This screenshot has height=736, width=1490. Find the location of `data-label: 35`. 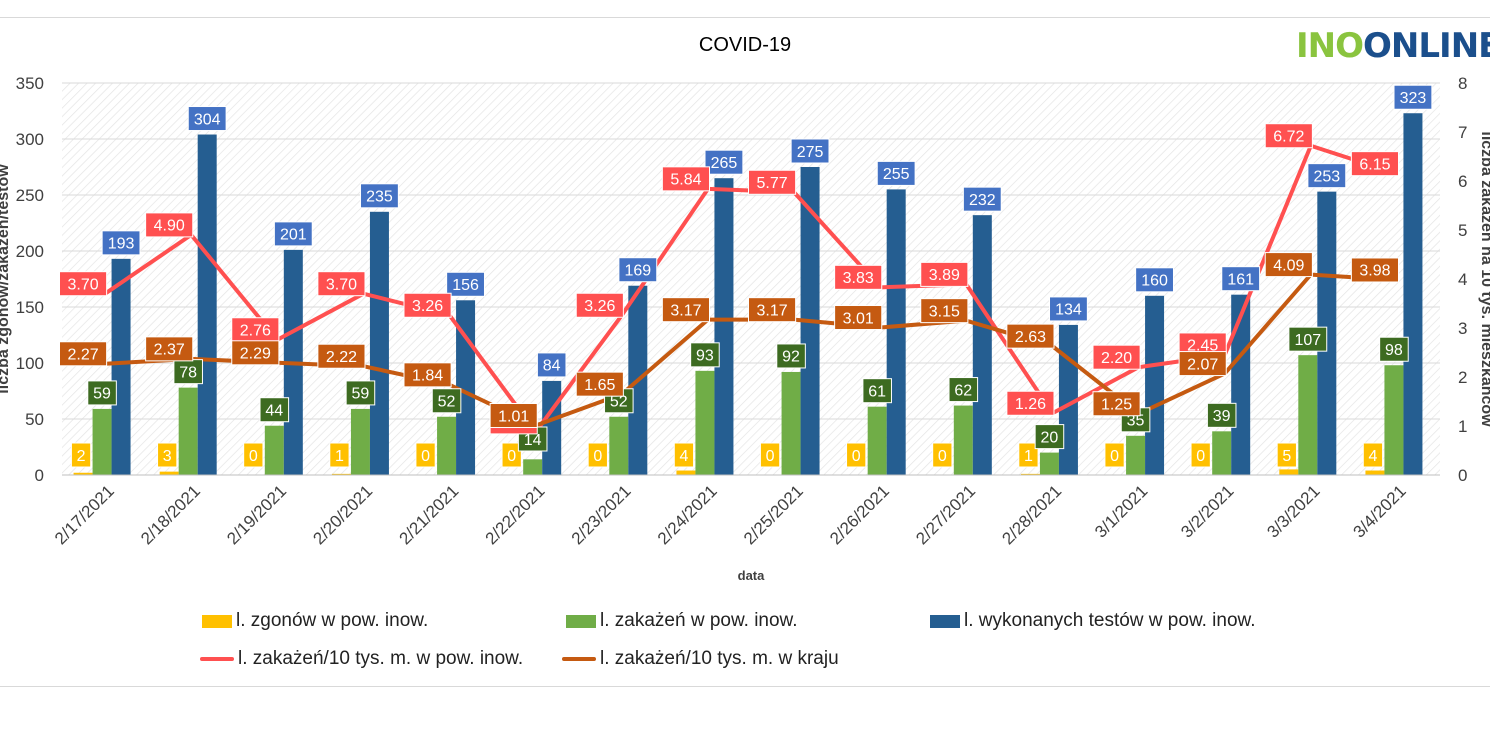

data-label: 35 is located at coordinates (1136, 421).